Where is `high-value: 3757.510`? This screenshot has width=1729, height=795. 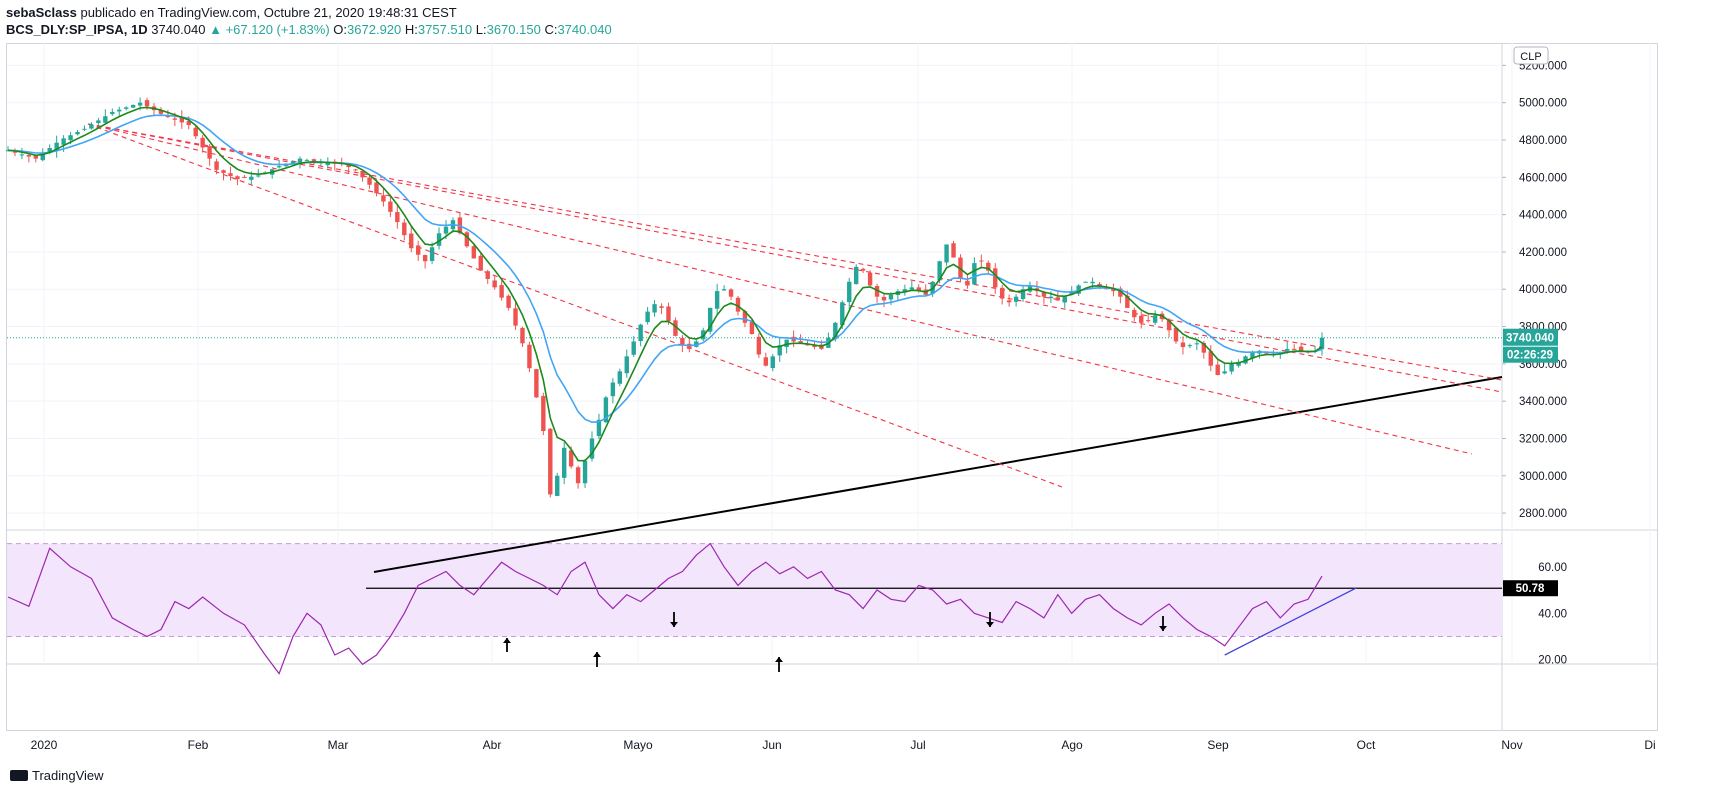
high-value: 3757.510 is located at coordinates (445, 29).